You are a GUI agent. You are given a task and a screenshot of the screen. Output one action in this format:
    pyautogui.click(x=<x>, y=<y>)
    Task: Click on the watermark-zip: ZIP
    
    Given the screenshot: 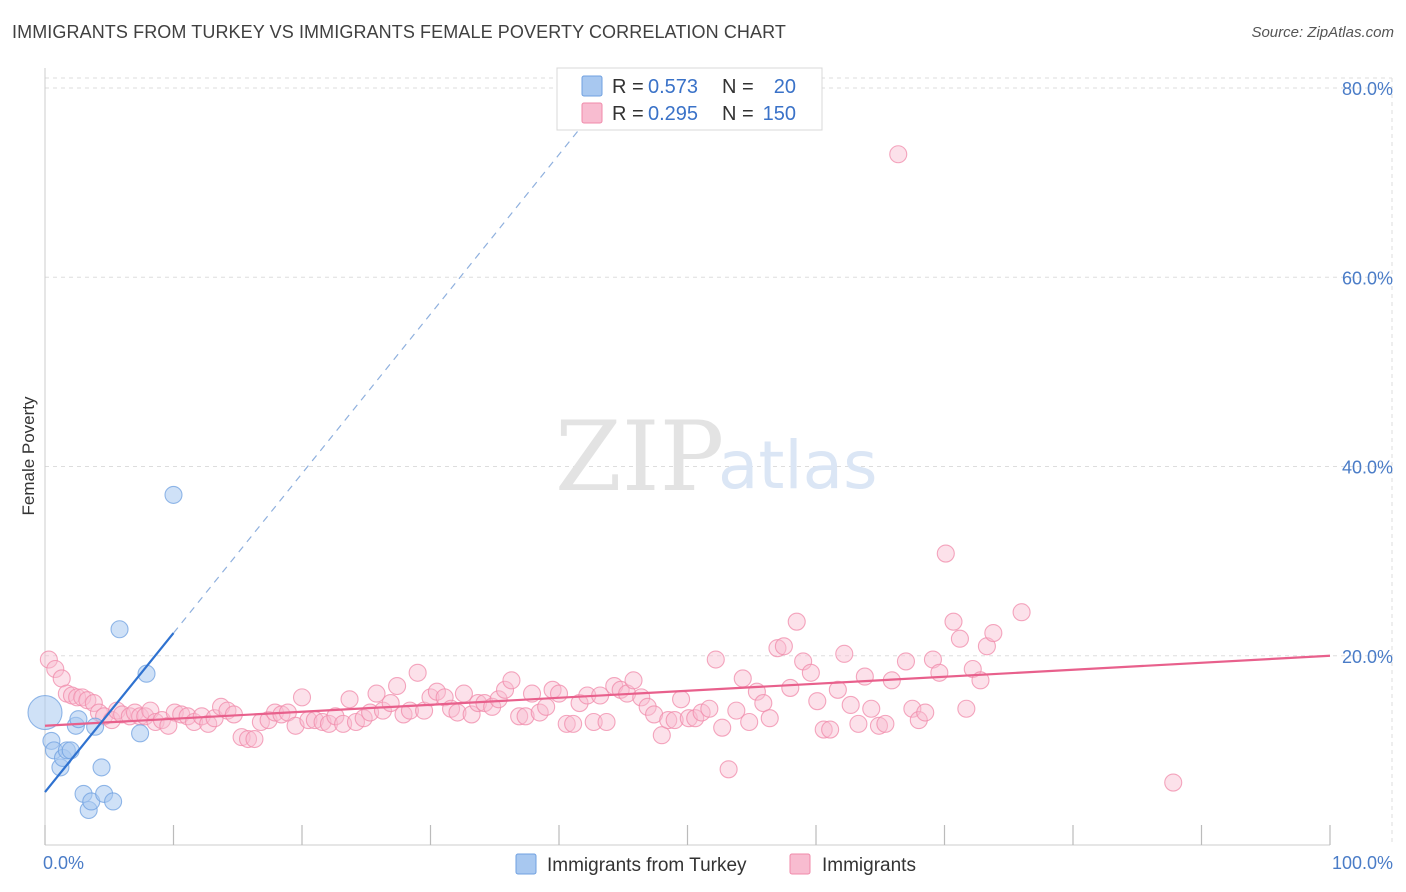 What is the action you would take?
    pyautogui.click(x=639, y=457)
    